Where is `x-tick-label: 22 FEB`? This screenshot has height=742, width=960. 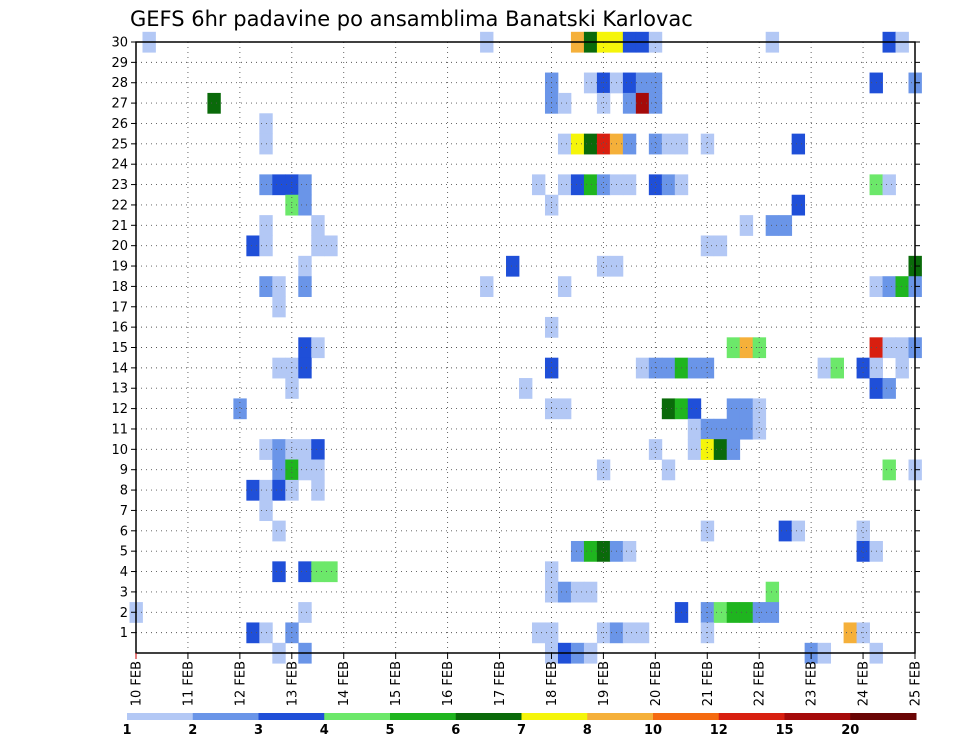
x-tick-label: 22 FEB is located at coordinates (760, 683).